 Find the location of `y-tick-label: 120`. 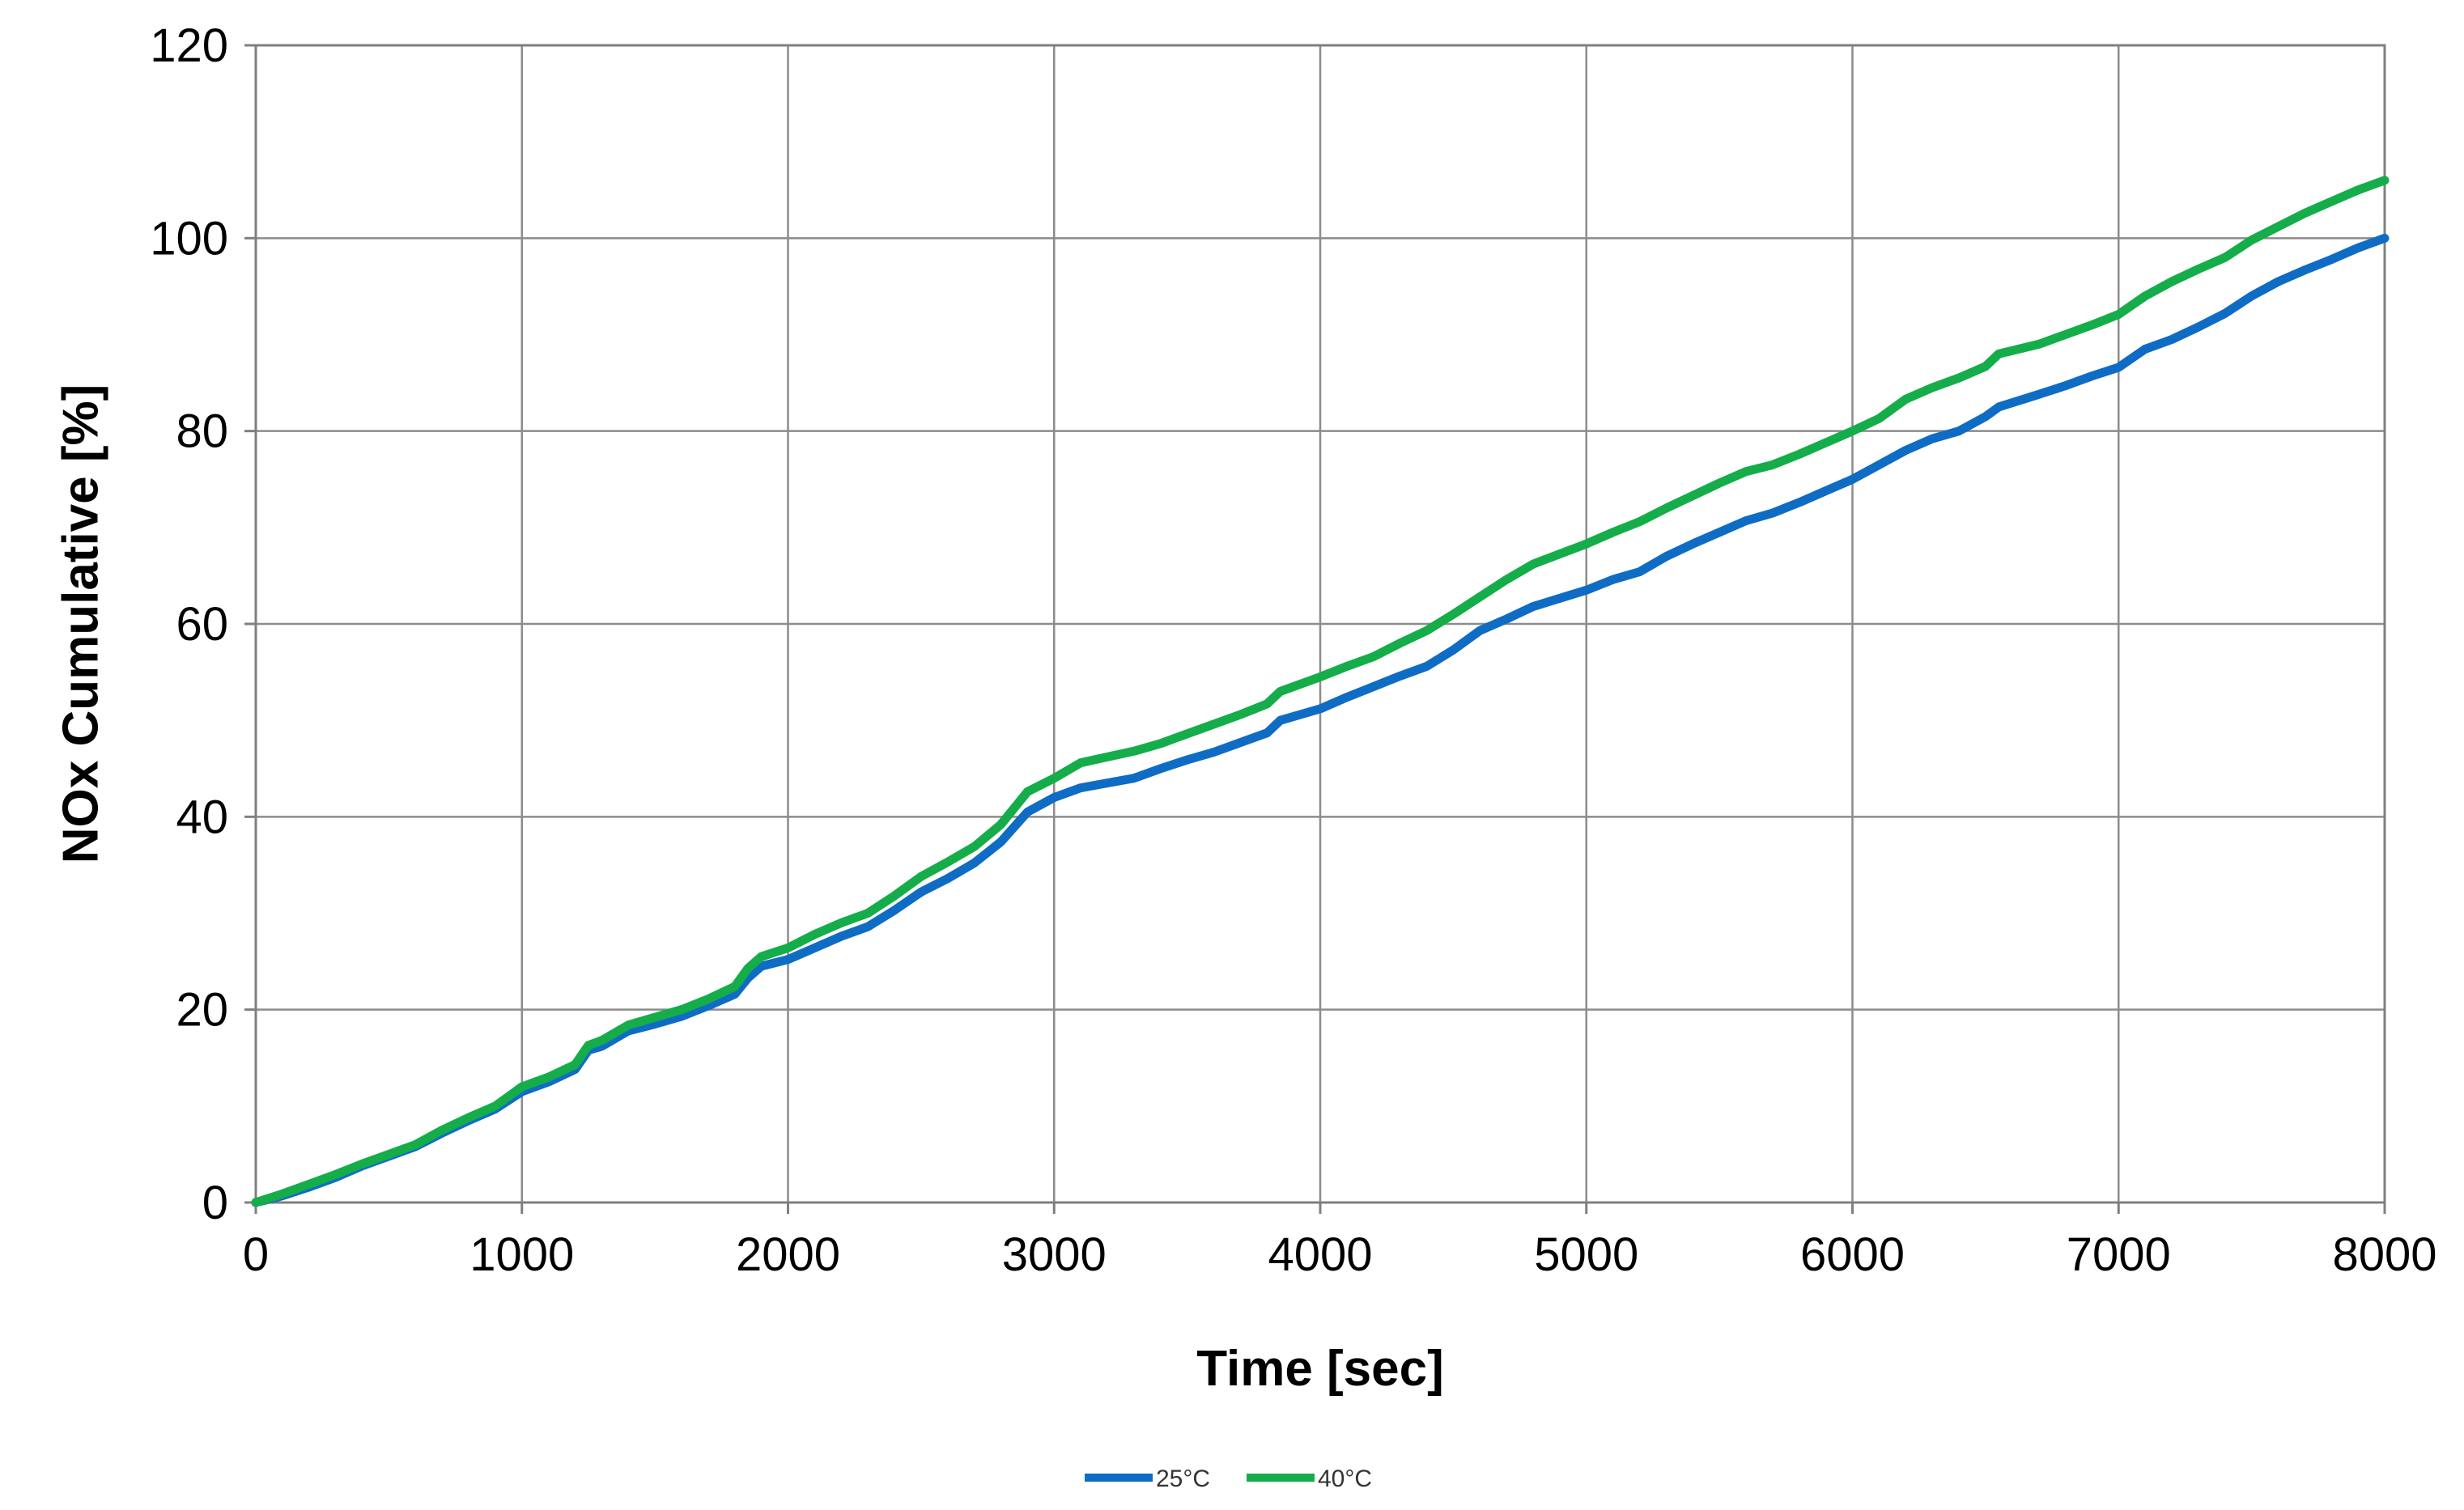

y-tick-label: 120 is located at coordinates (189, 45).